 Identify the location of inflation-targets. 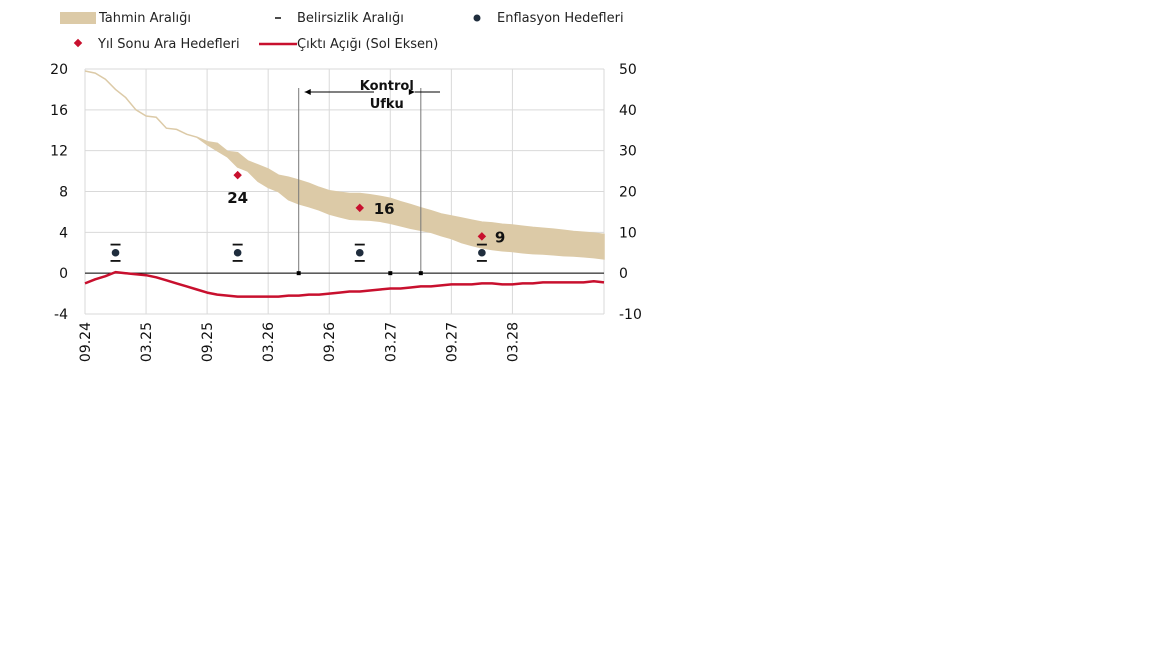
(298, 252).